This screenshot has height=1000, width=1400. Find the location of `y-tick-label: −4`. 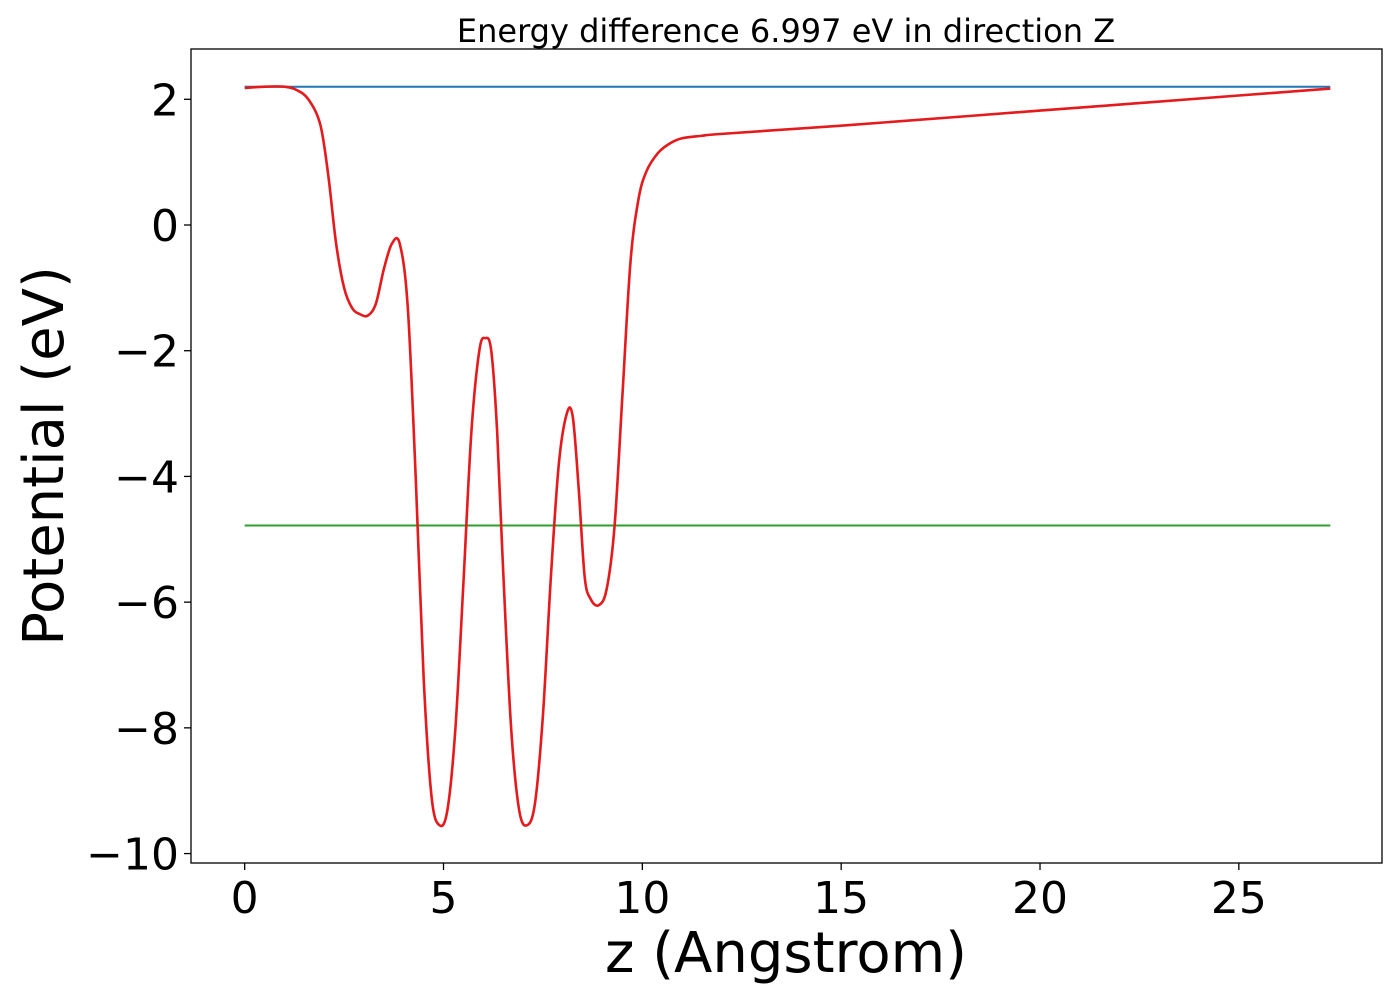

y-tick-label: −4 is located at coordinates (146, 477).